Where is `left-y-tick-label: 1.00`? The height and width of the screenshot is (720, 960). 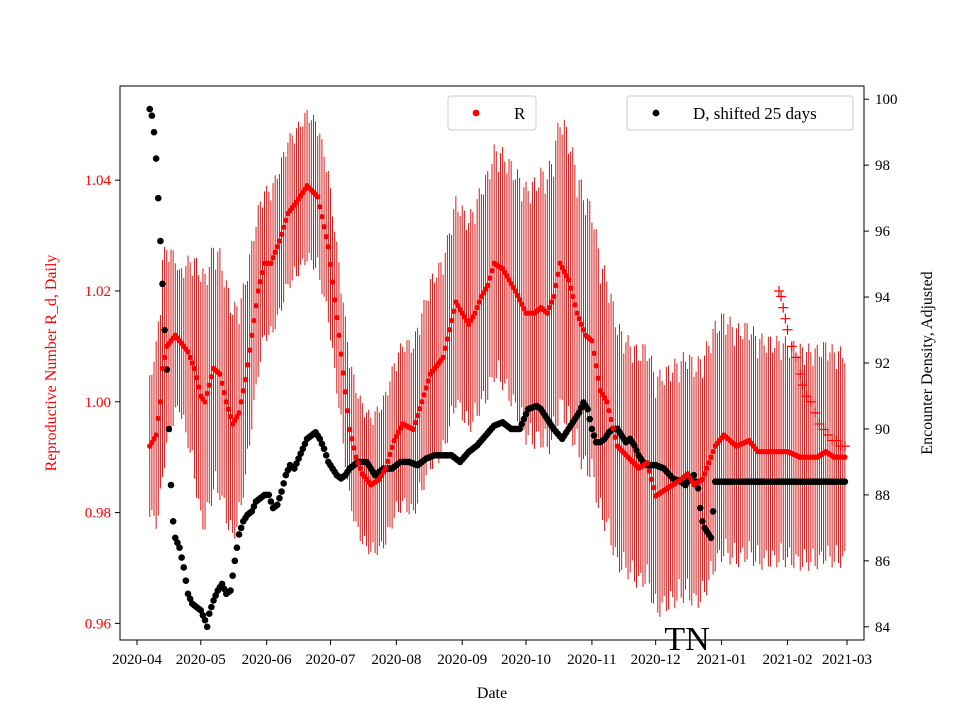
left-y-tick-label: 1.00 is located at coordinates (98, 403).